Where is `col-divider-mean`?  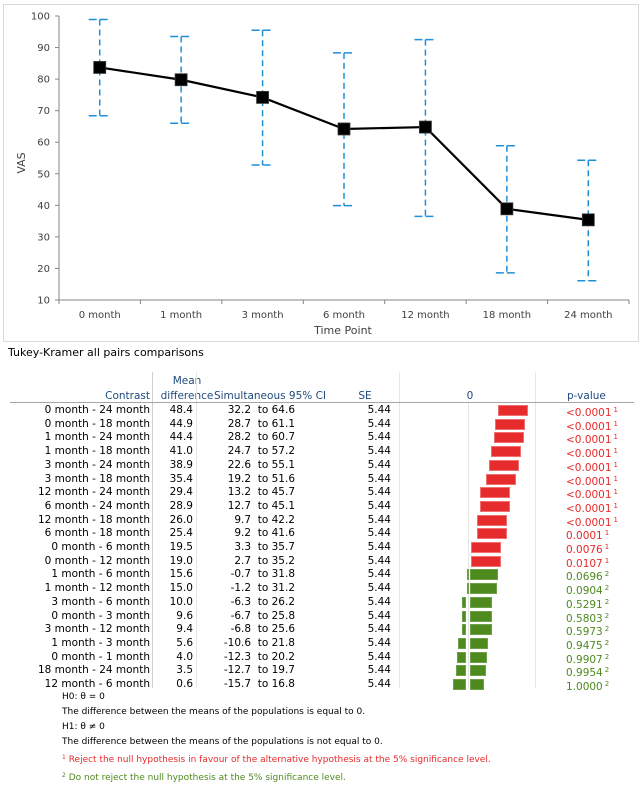
col-divider-mean is located at coordinates (196, 530).